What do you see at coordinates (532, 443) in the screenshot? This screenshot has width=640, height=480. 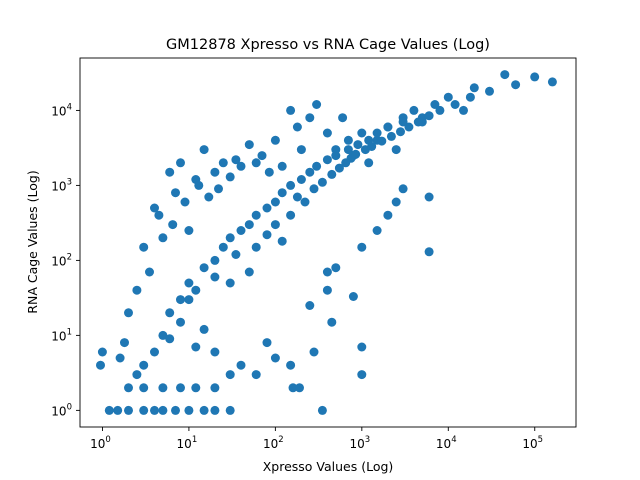 I see `x-tick-label: 10⁵` at bounding box center [532, 443].